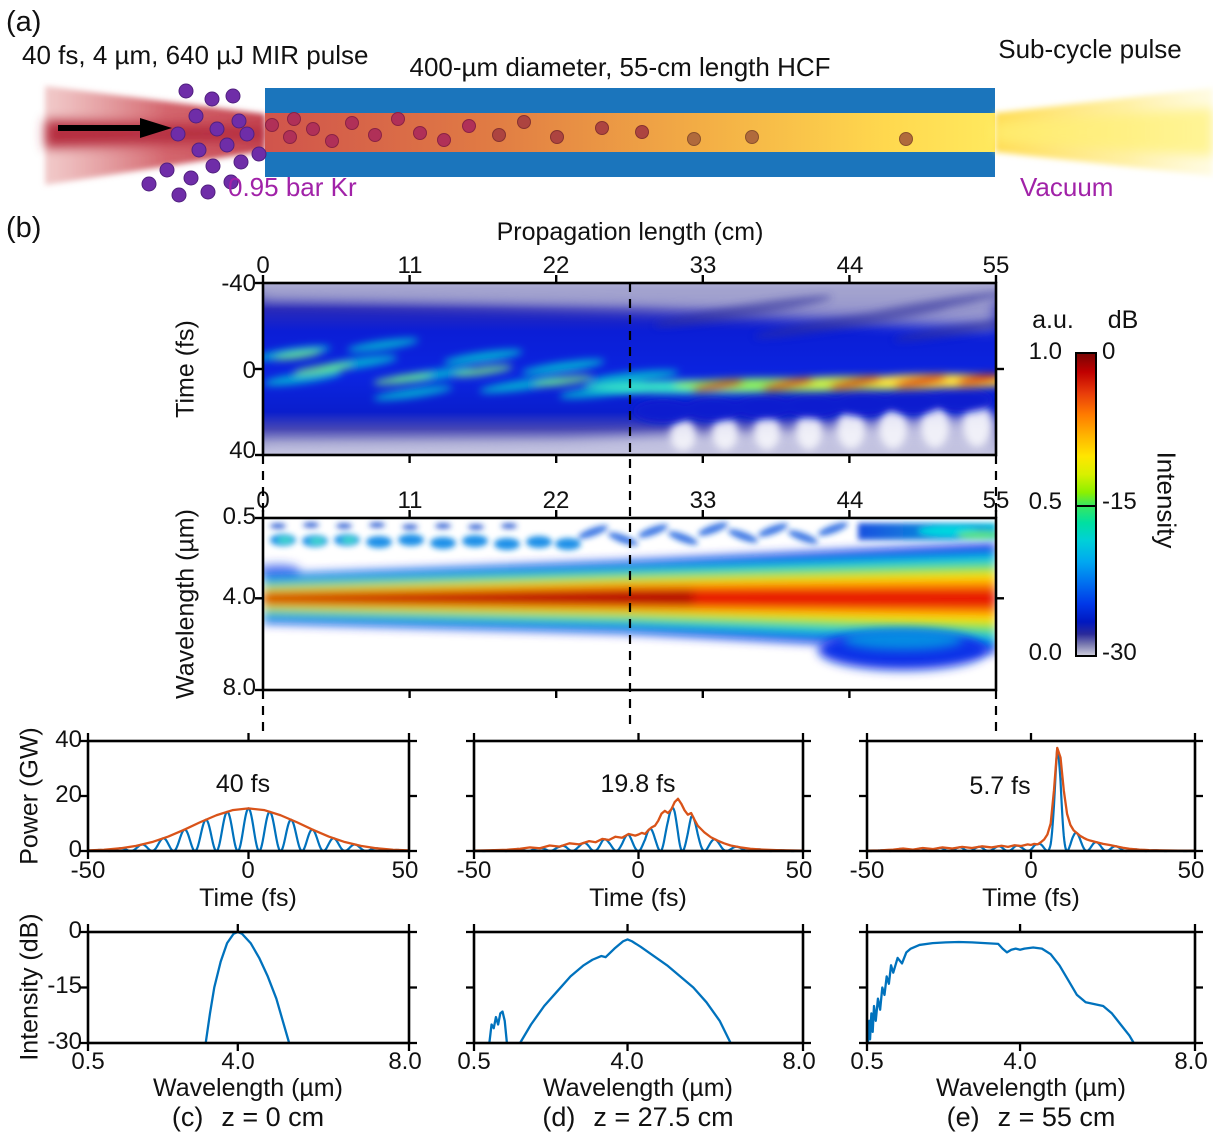 The image size is (1213, 1142). What do you see at coordinates (1119, 501) in the screenshot?
I see `colorbar-db-tick: -15` at bounding box center [1119, 501].